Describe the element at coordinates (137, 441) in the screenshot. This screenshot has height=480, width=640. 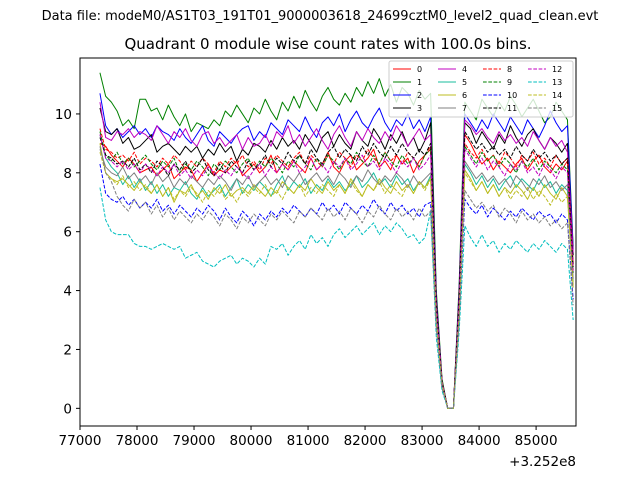
I see `x-tick-label: 78000` at that location.